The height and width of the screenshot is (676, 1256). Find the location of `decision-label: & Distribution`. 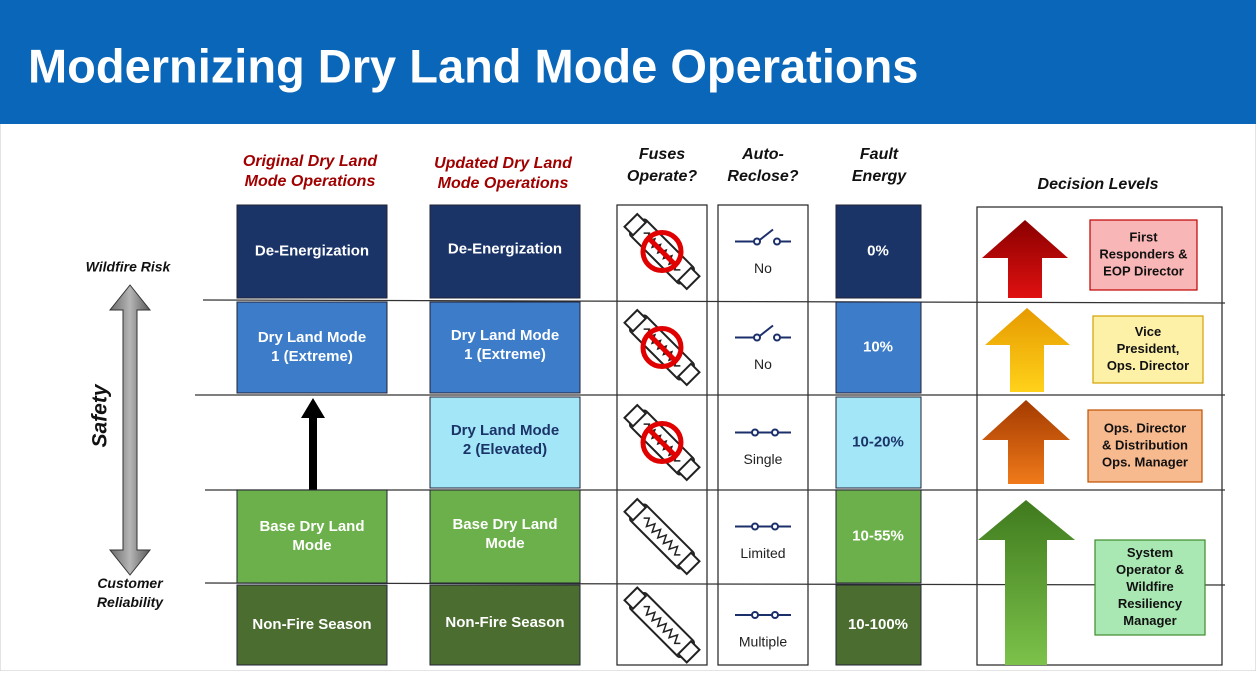

decision-label: & Distribution is located at coordinates (1145, 444).